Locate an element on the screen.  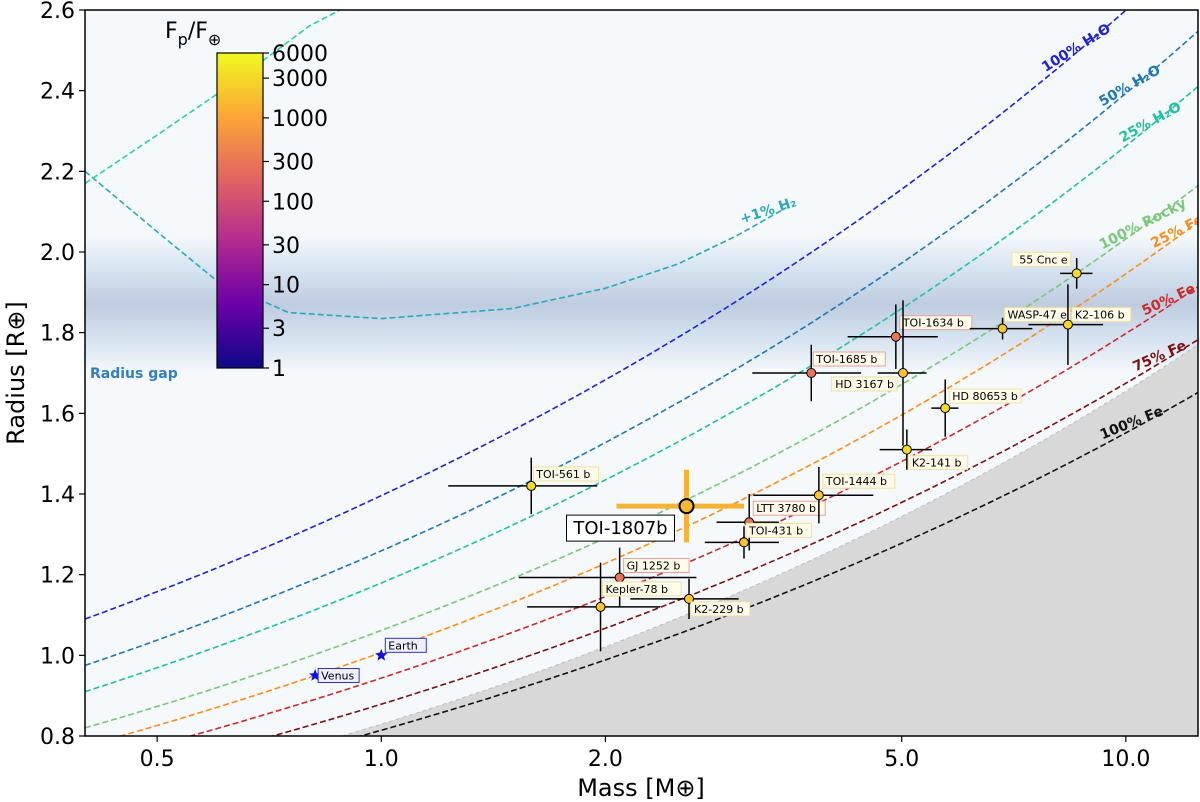
x-tick-label: 2.0 is located at coordinates (605, 759).